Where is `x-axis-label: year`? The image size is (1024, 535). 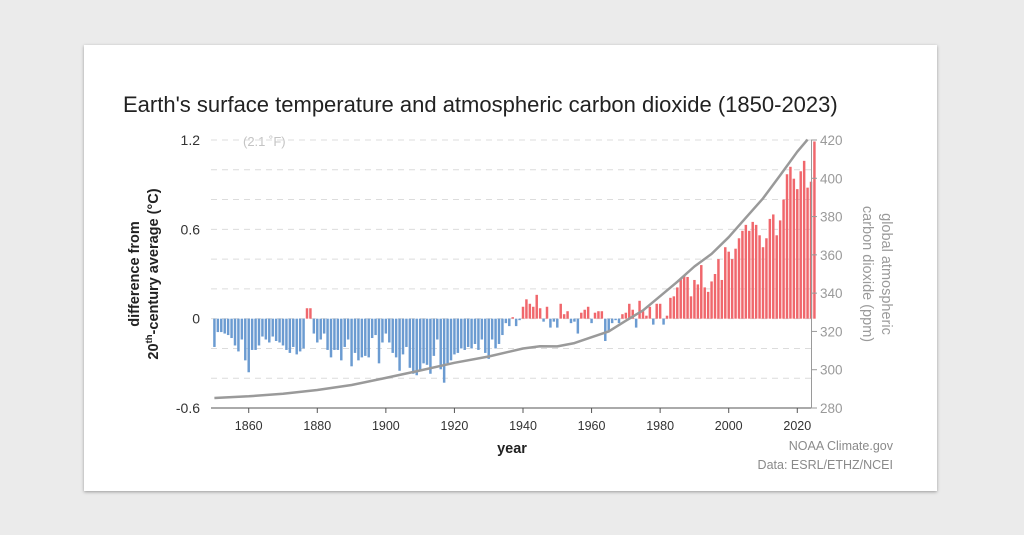
x-axis-label: year is located at coordinates (512, 449).